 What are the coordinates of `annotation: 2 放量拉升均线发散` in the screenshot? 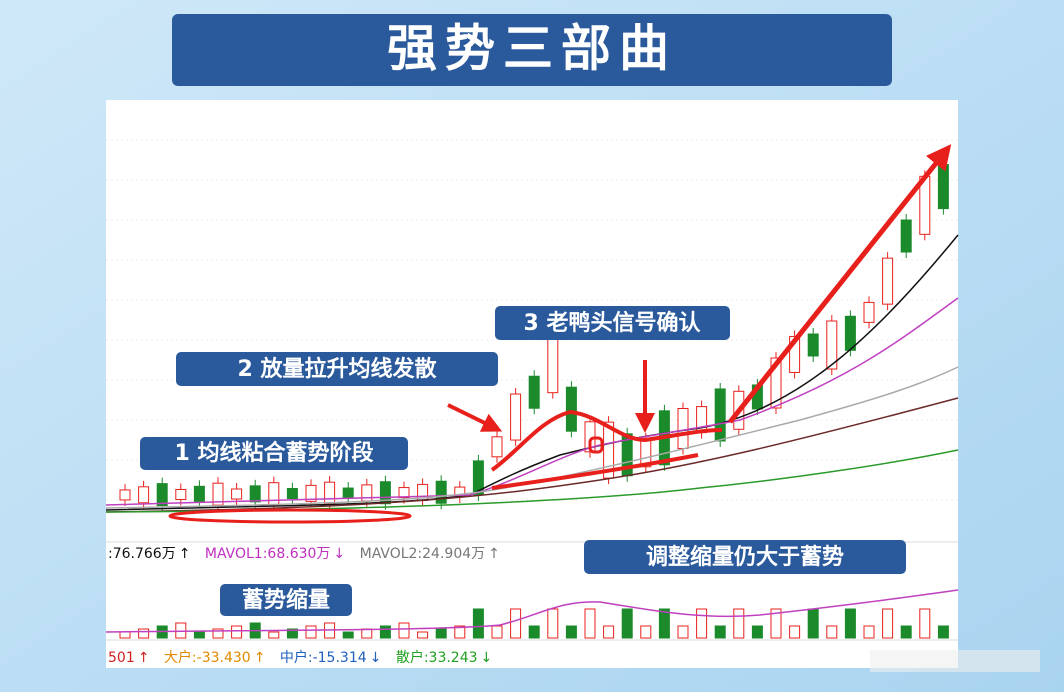 It's located at (338, 369).